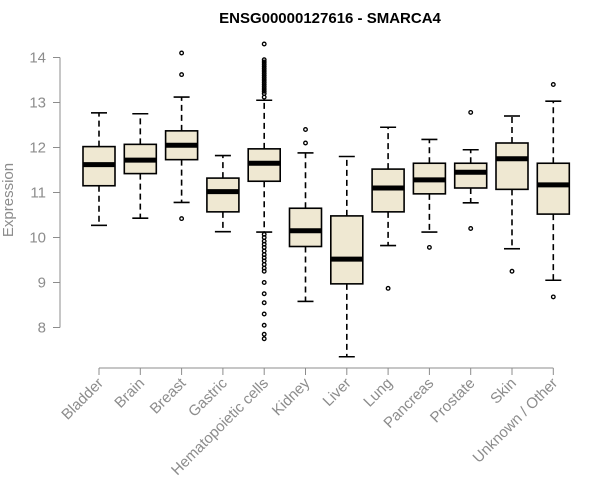  I want to click on box-gastric, so click(223, 193).